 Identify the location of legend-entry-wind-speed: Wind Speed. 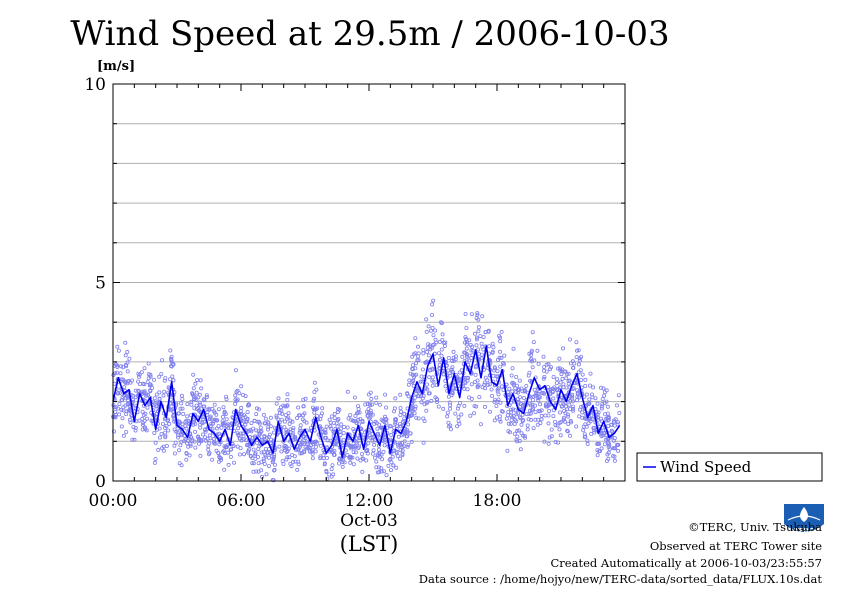
(706, 467).